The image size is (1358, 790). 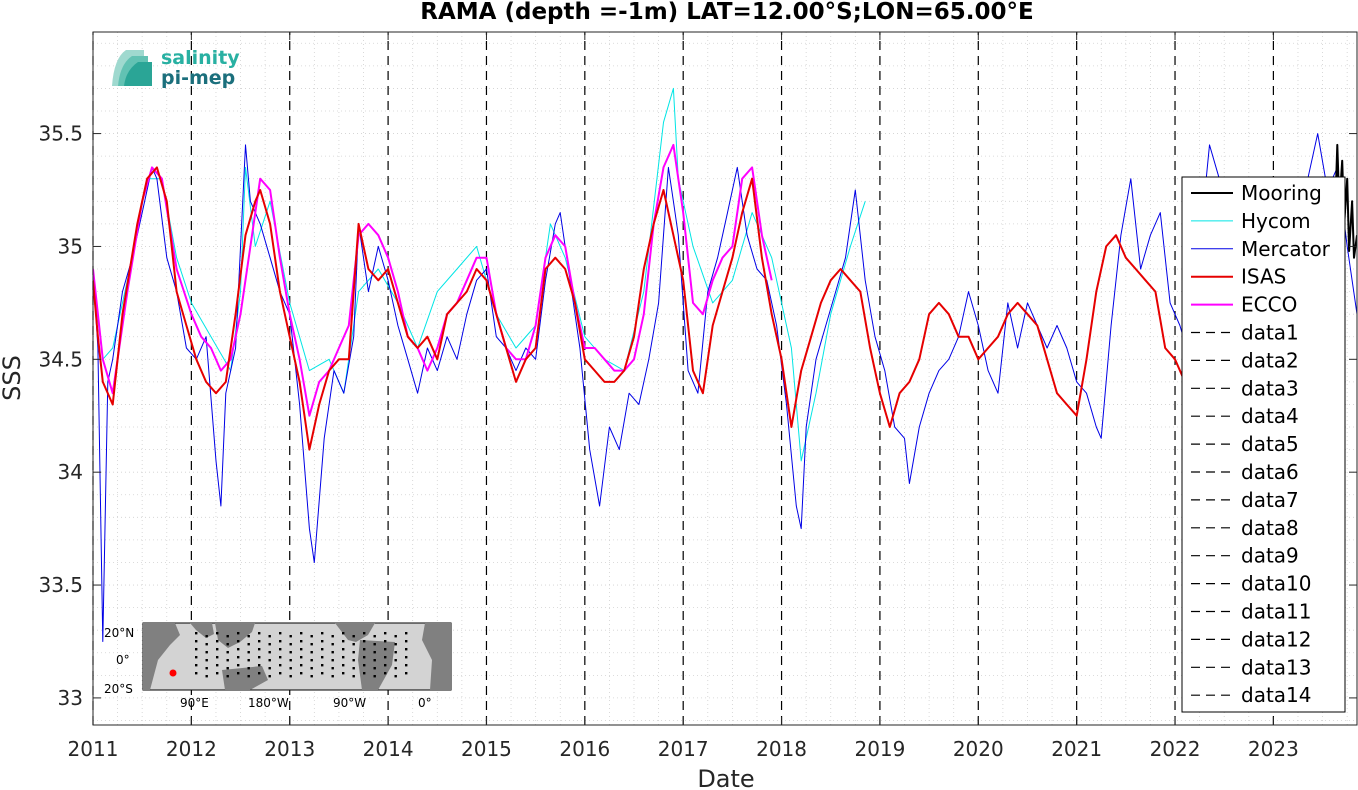 What do you see at coordinates (1270, 528) in the screenshot?
I see `legend-label-data8: data8` at bounding box center [1270, 528].